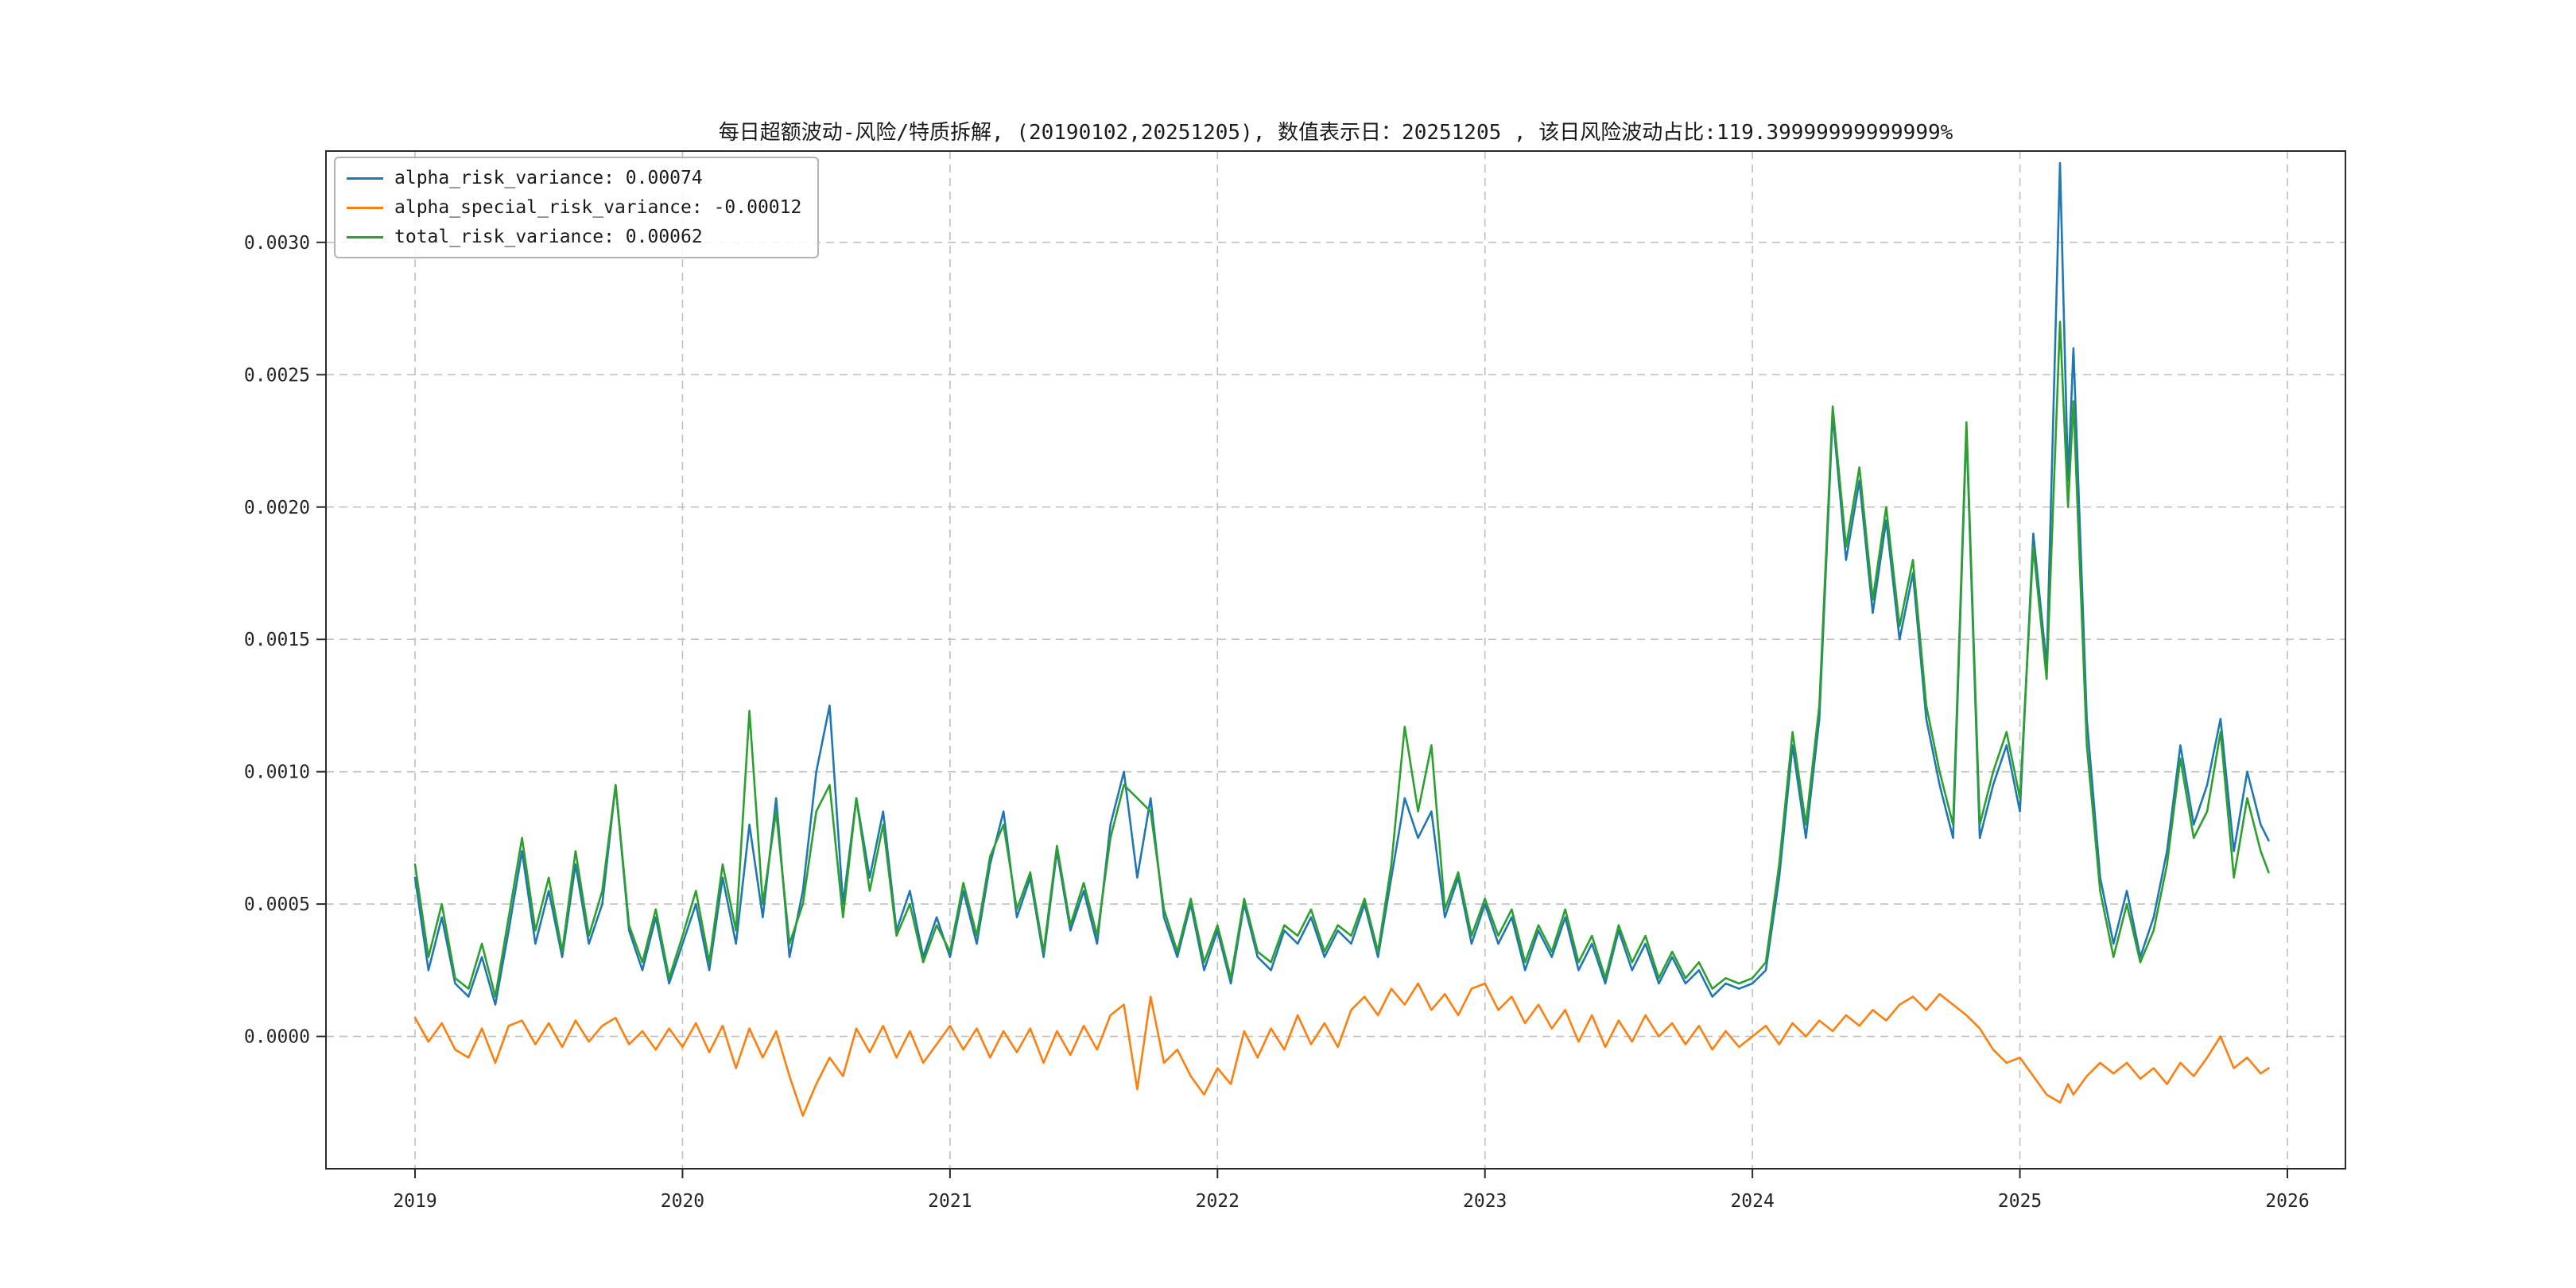 The width and height of the screenshot is (2576, 1288). I want to click on y-tick-label: 0.0010, so click(277, 772).